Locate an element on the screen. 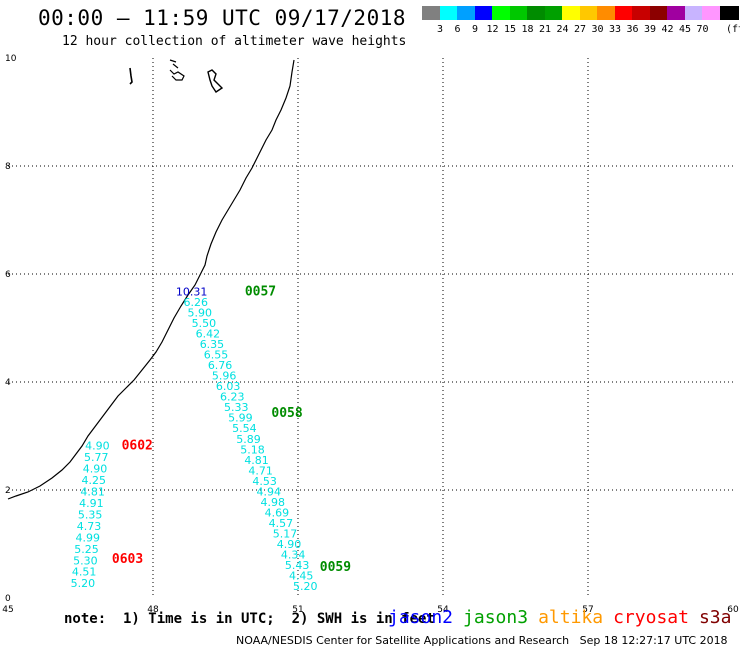 This screenshot has width=740, height=650. legend-label: 39 is located at coordinates (650, 29).